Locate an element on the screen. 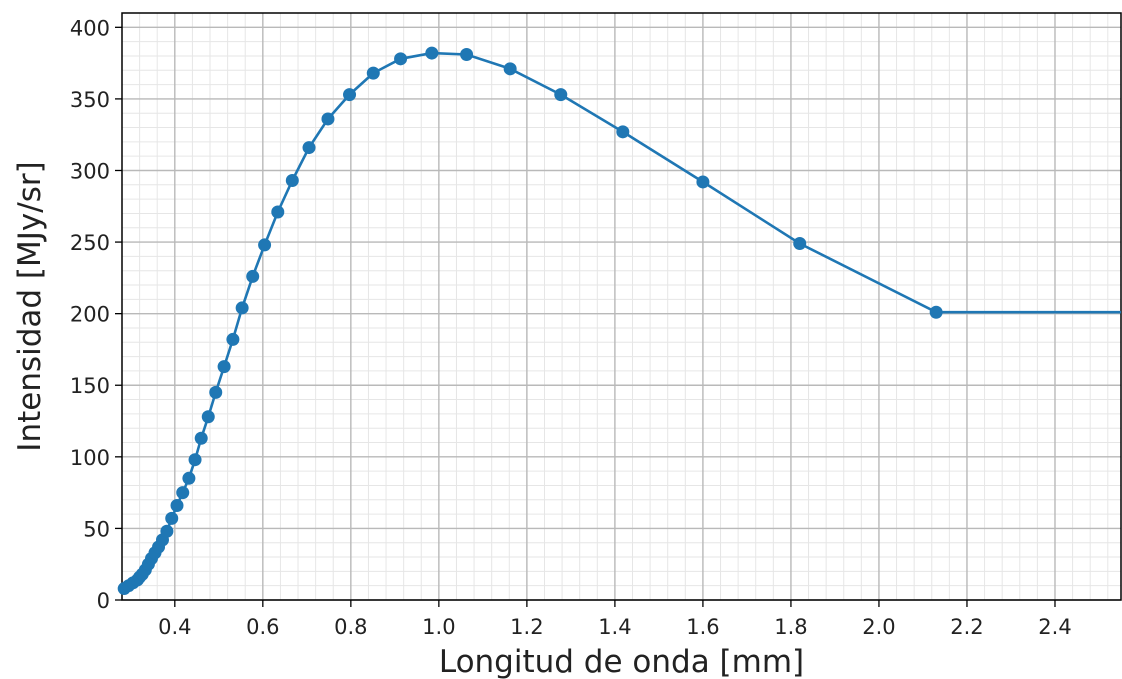 The height and width of the screenshot is (679, 1122). x-tick-label: 1.4 is located at coordinates (614, 627).